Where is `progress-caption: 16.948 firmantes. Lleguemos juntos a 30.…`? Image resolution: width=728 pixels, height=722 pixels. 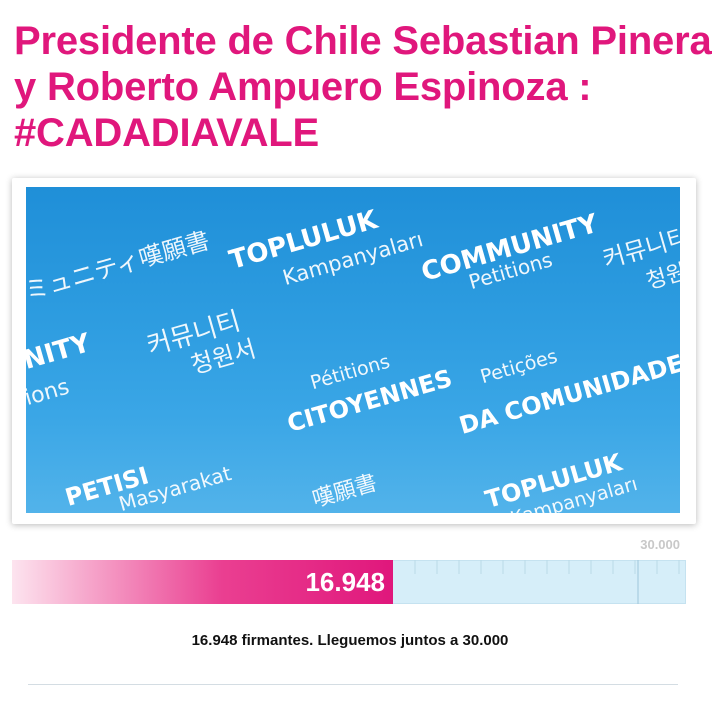
progress-caption: 16.948 firmantes. Lleguemos juntos a 30.… is located at coordinates (350, 640).